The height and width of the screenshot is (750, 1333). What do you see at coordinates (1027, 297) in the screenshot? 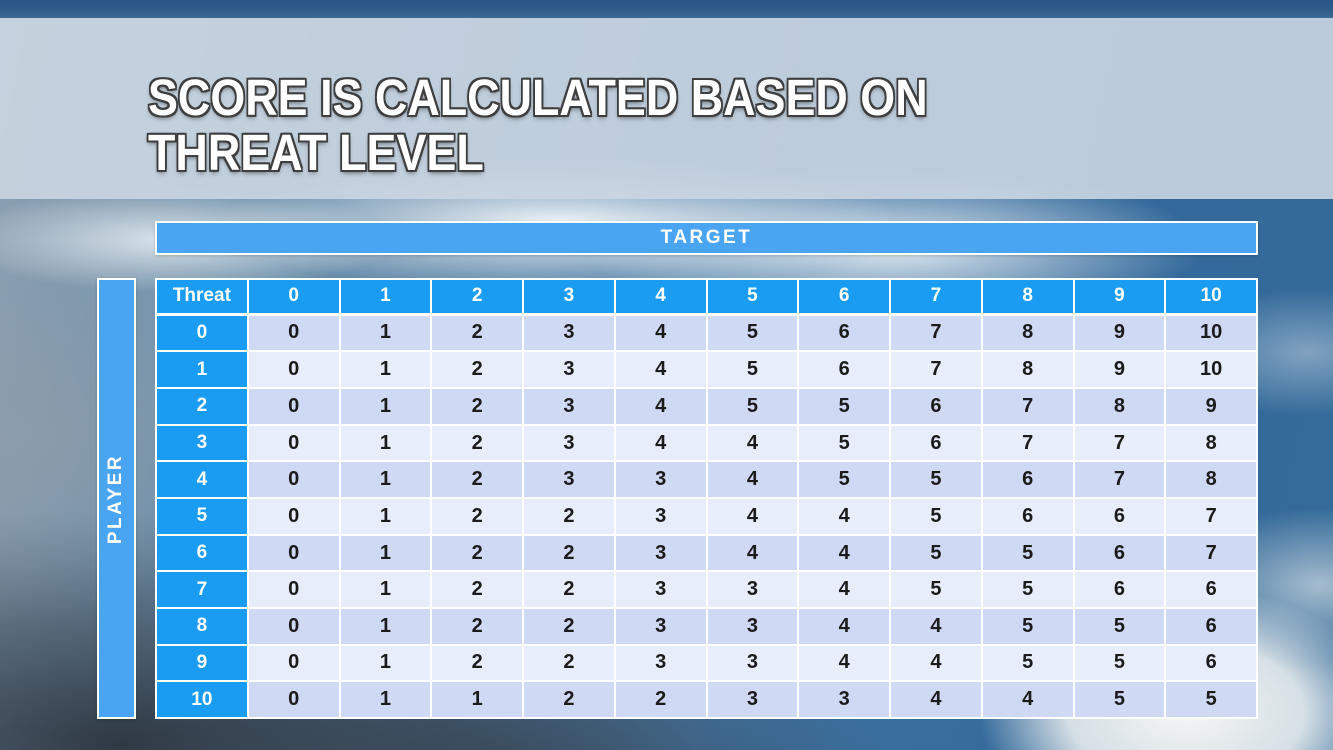
I see `column-header-cell: 8` at bounding box center [1027, 297].